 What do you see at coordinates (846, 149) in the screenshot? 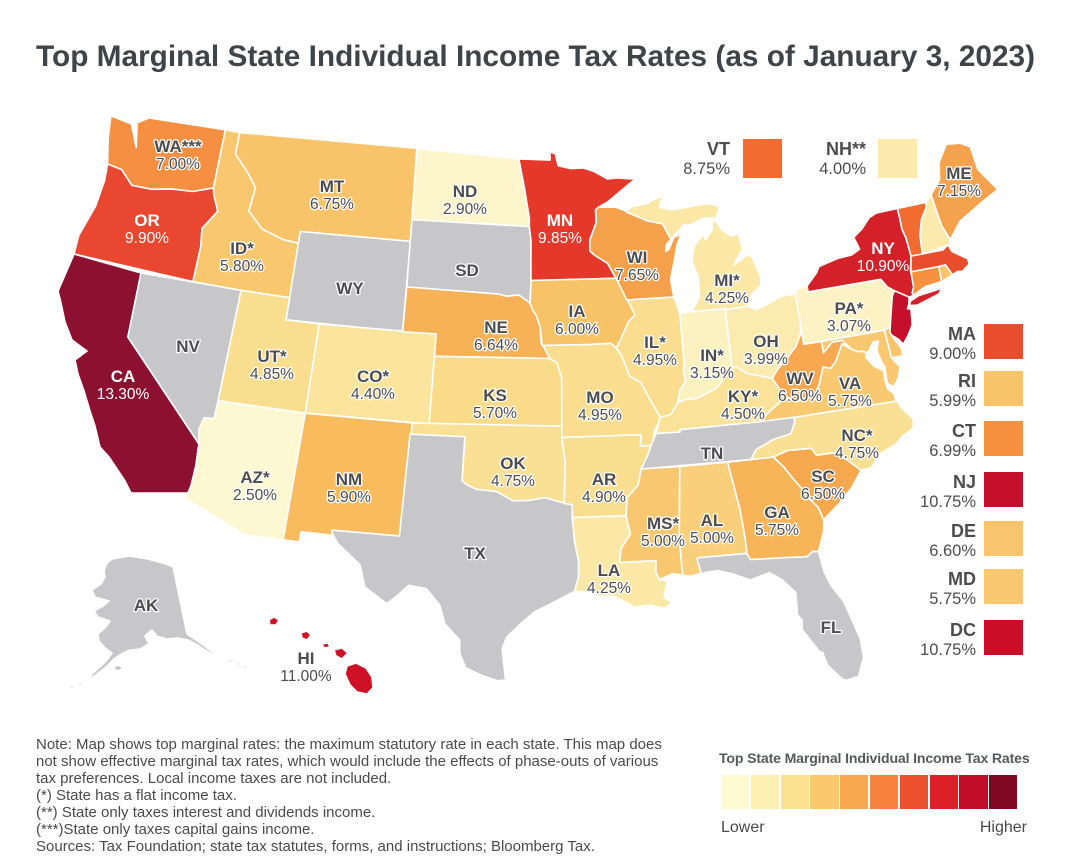
I see `svg-text: NH**` at bounding box center [846, 149].